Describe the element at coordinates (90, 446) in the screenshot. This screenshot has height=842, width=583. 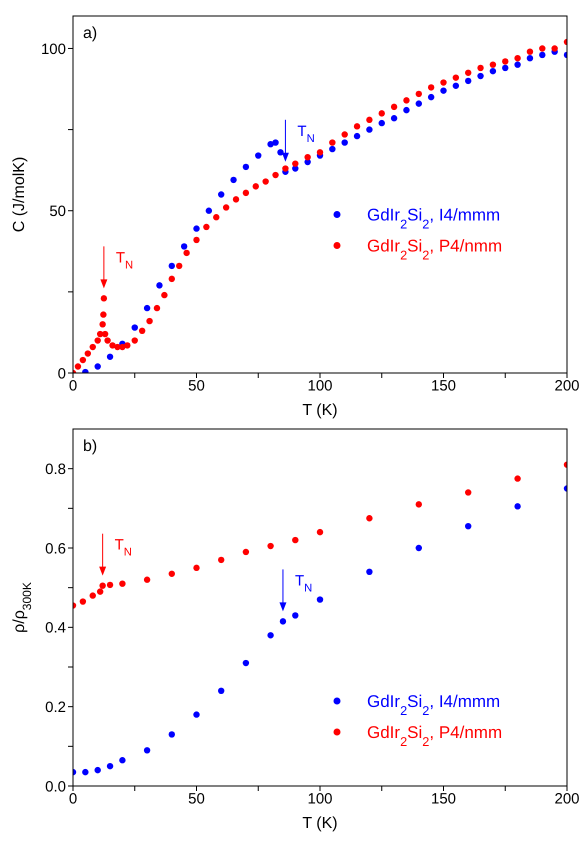
I see `text: b)` at that location.